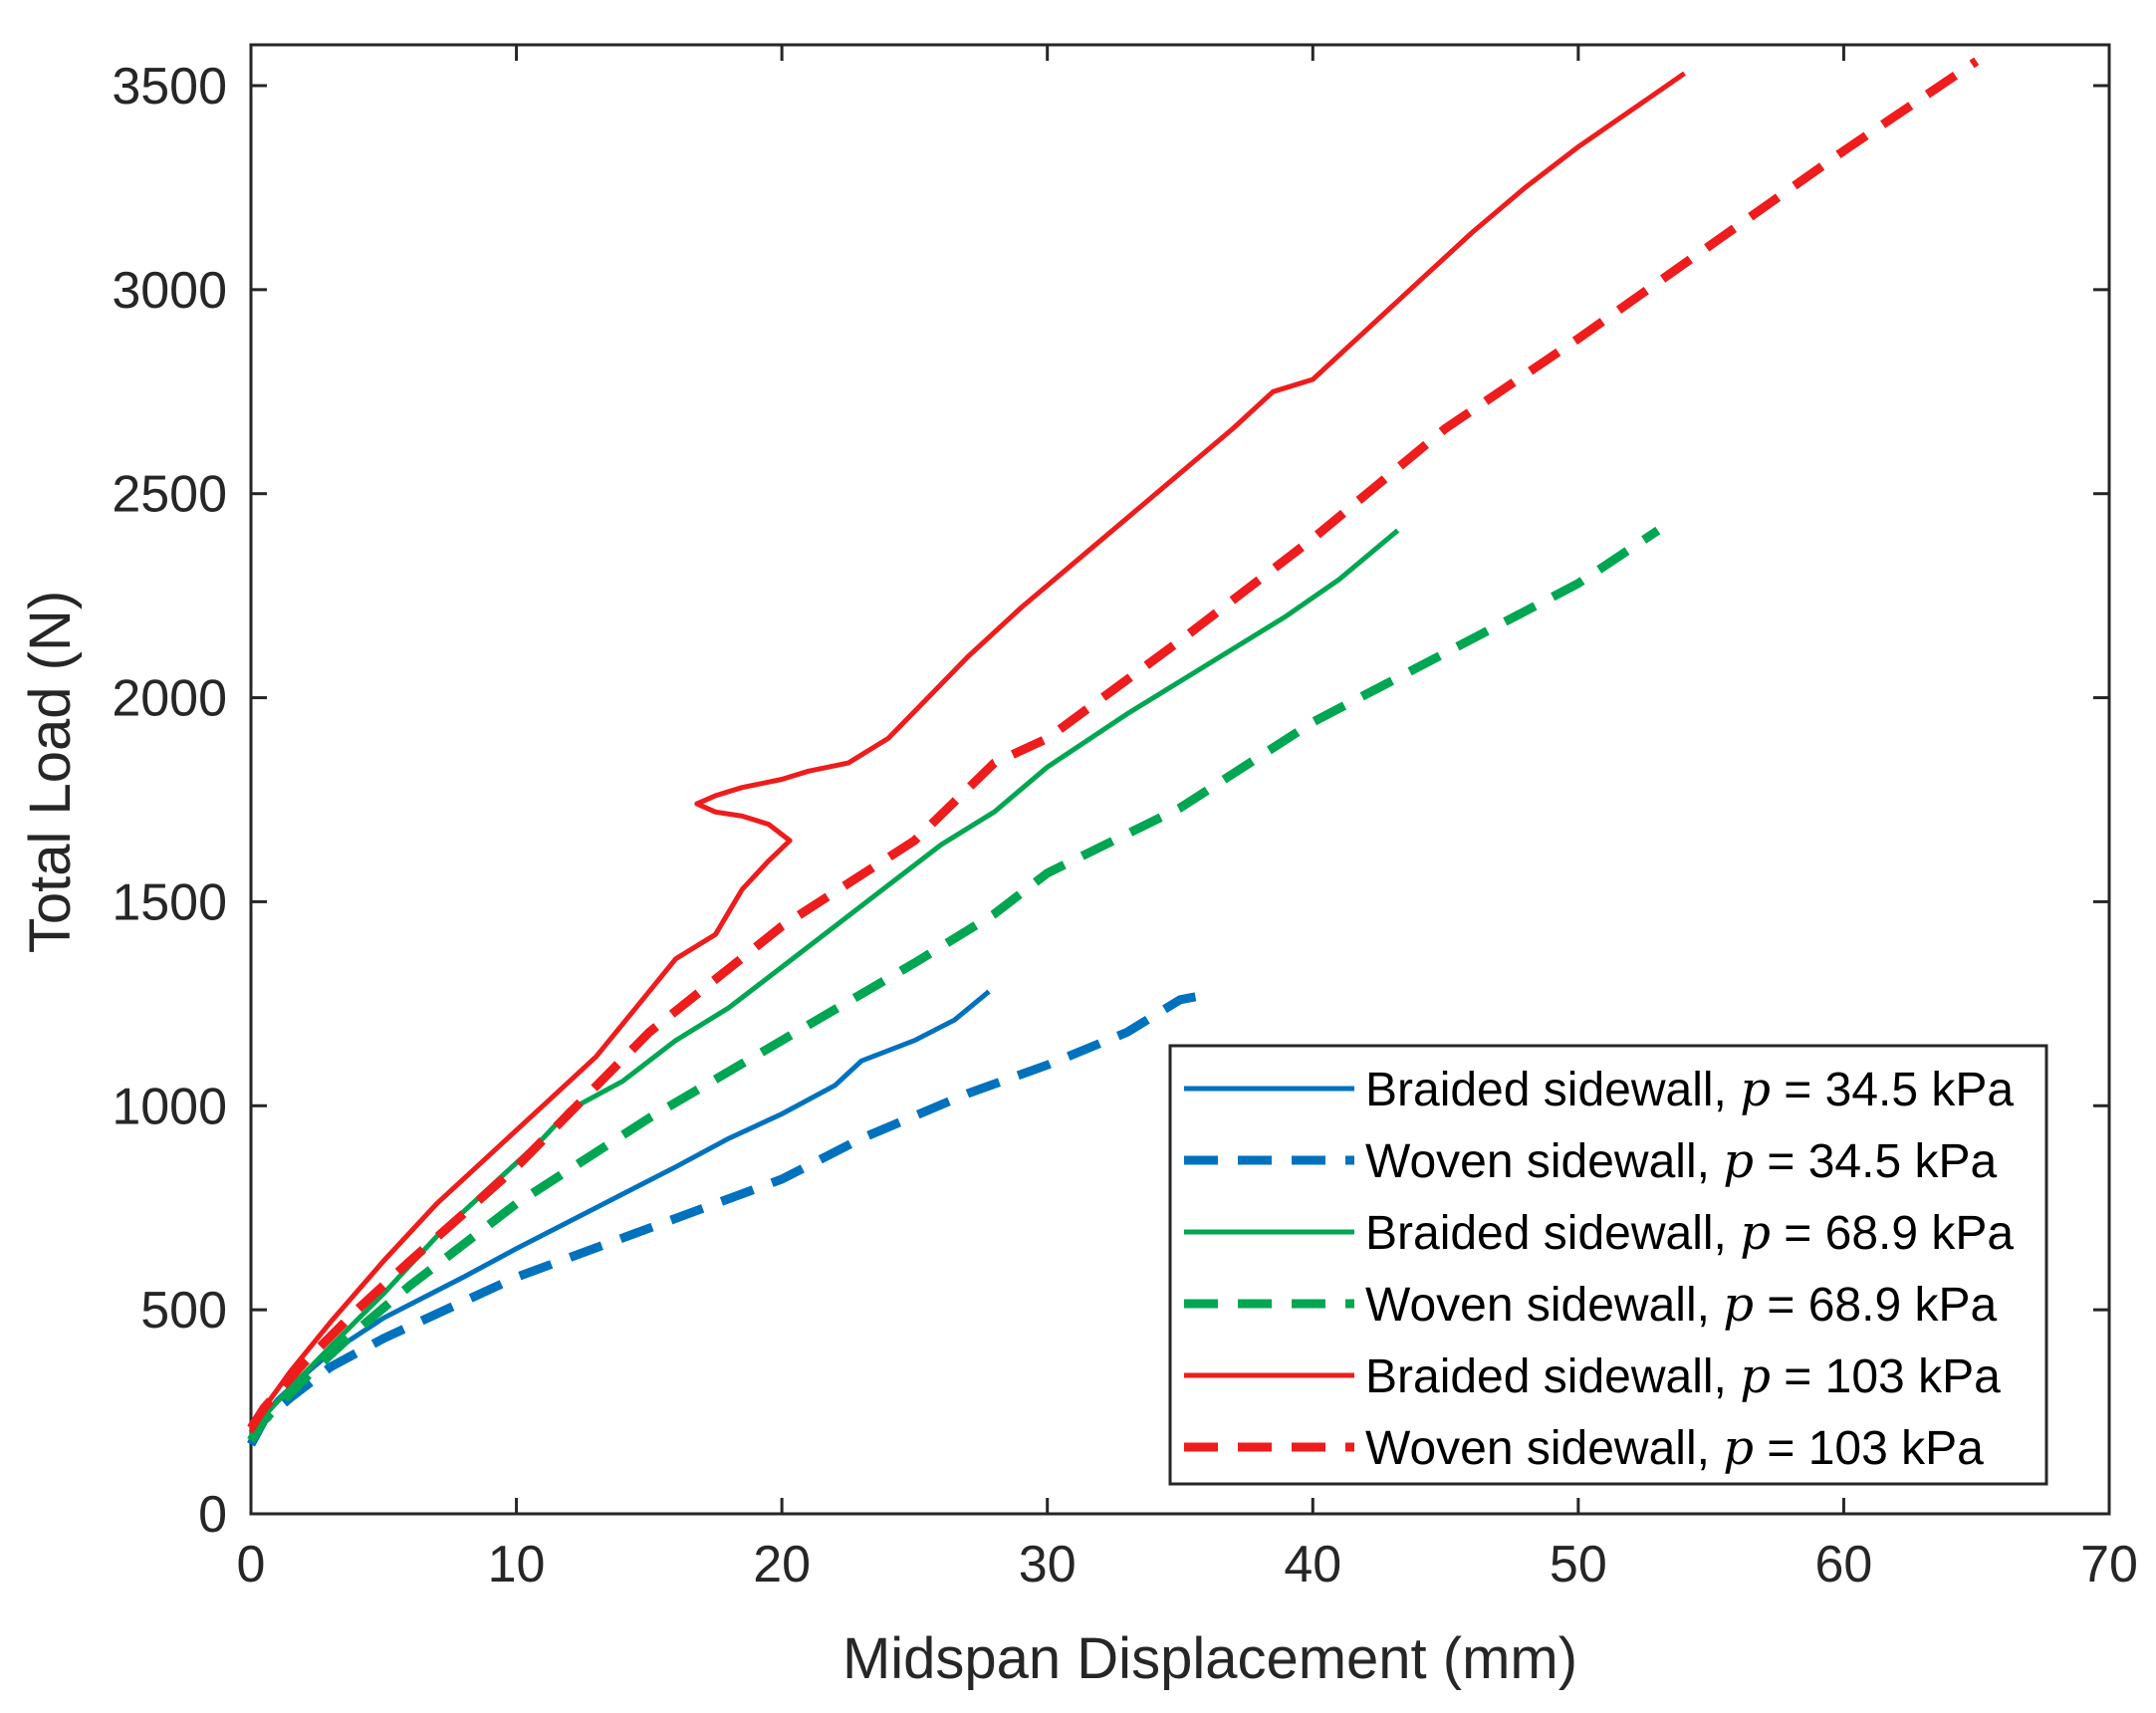 This screenshot has height=1713, width=2156. I want to click on y-tick-label: 3000, so click(169, 291).